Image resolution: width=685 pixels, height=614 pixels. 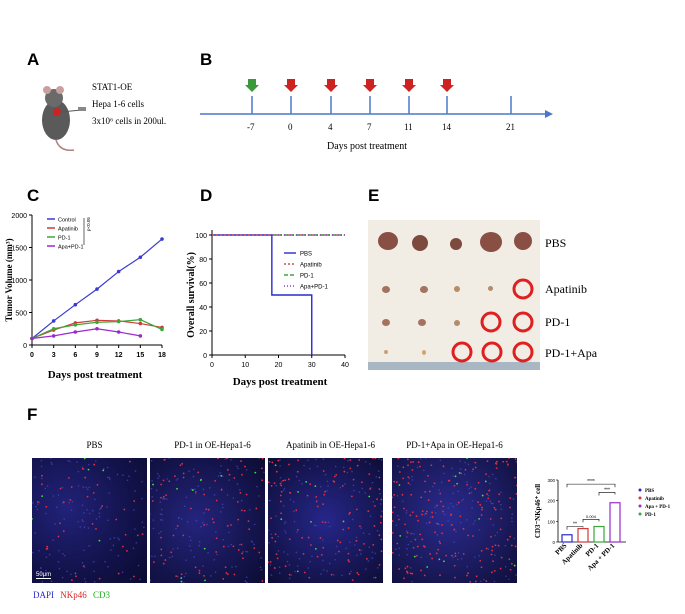 I want to click on significance-bracket, so click(x=591, y=485).